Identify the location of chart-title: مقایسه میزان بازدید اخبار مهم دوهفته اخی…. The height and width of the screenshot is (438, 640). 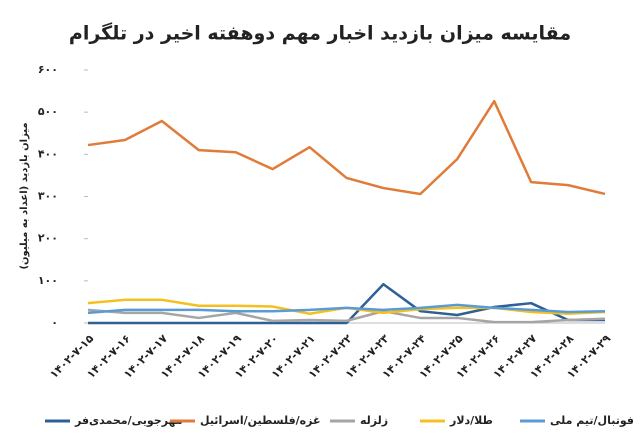
(320, 33).